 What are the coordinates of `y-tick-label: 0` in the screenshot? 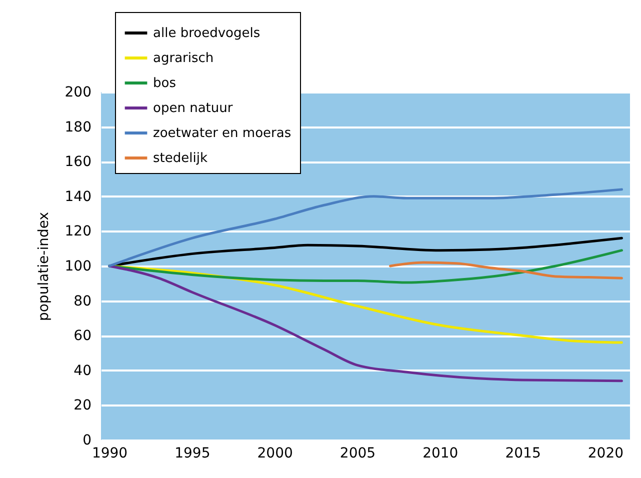 It's located at (87, 440).